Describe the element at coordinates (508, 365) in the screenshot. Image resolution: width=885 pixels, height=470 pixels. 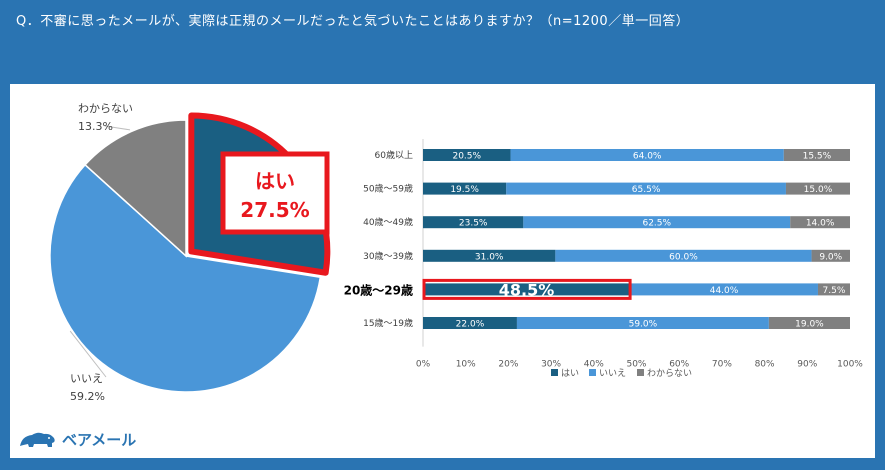
I see `x-tick-2: 20%` at that location.